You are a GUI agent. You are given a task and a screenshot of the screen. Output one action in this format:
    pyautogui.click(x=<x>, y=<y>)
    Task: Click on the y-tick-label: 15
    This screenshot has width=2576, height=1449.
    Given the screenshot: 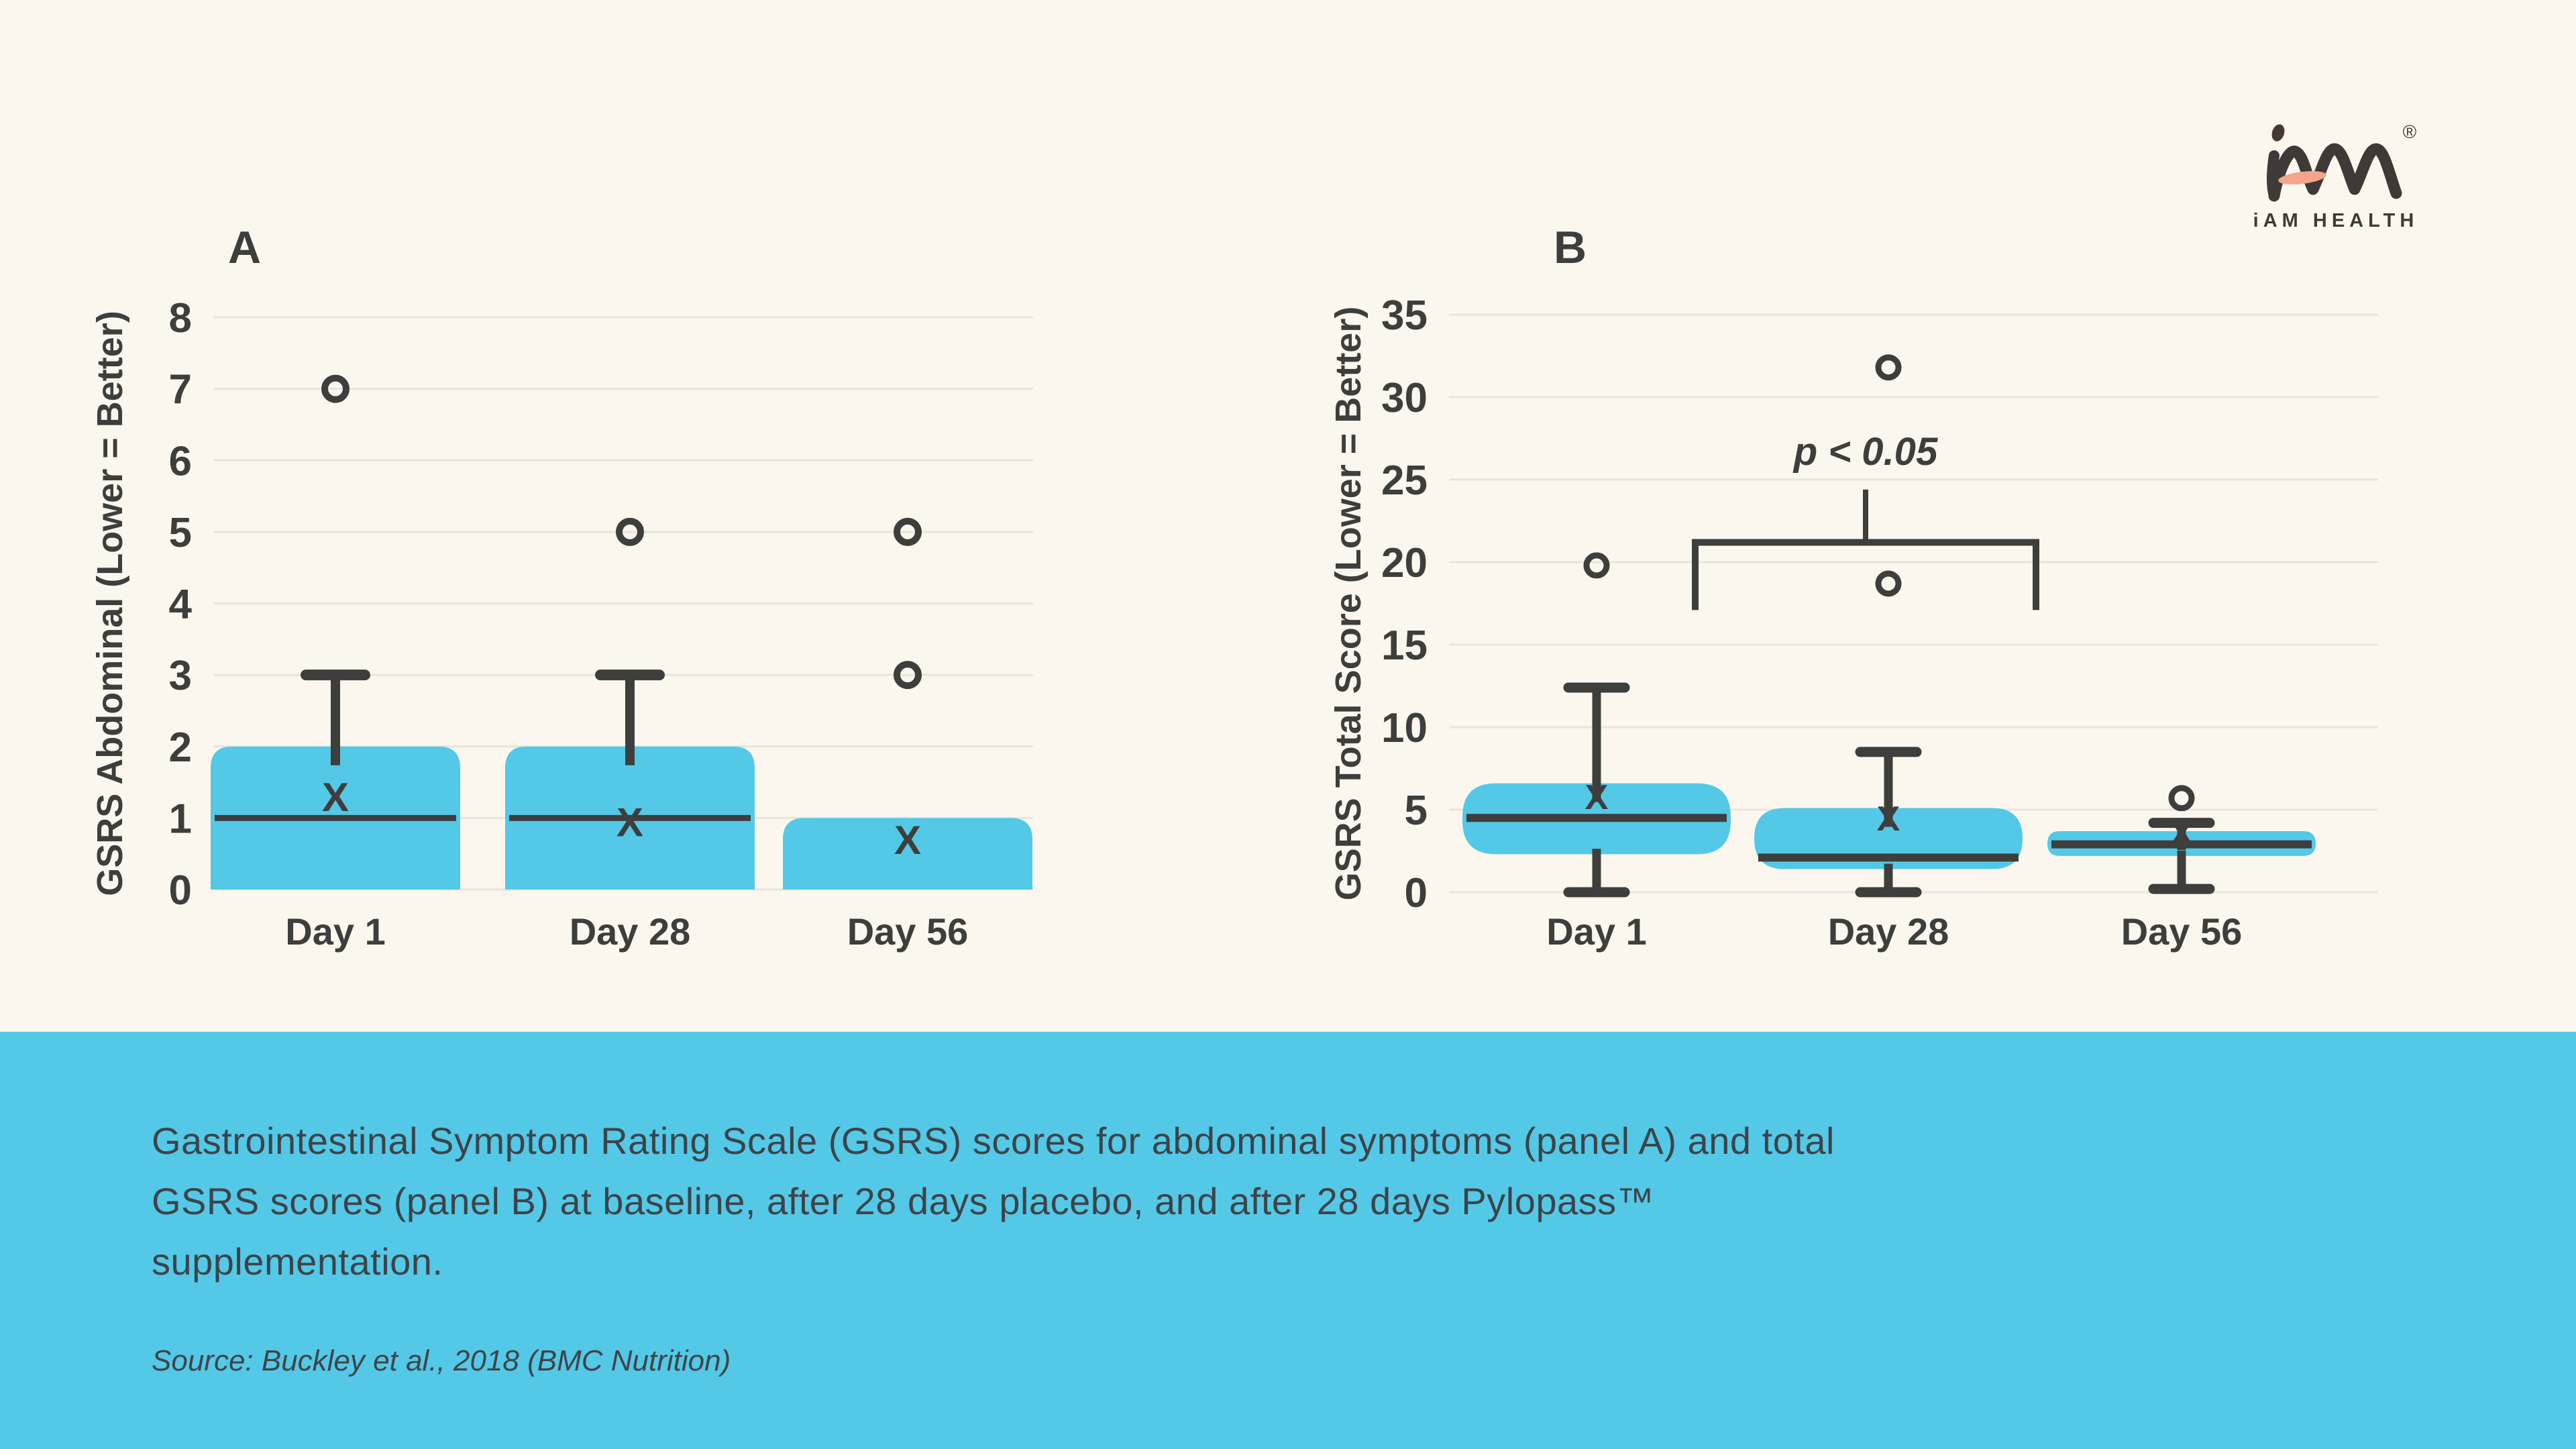 What is the action you would take?
    pyautogui.click(x=1404, y=646)
    